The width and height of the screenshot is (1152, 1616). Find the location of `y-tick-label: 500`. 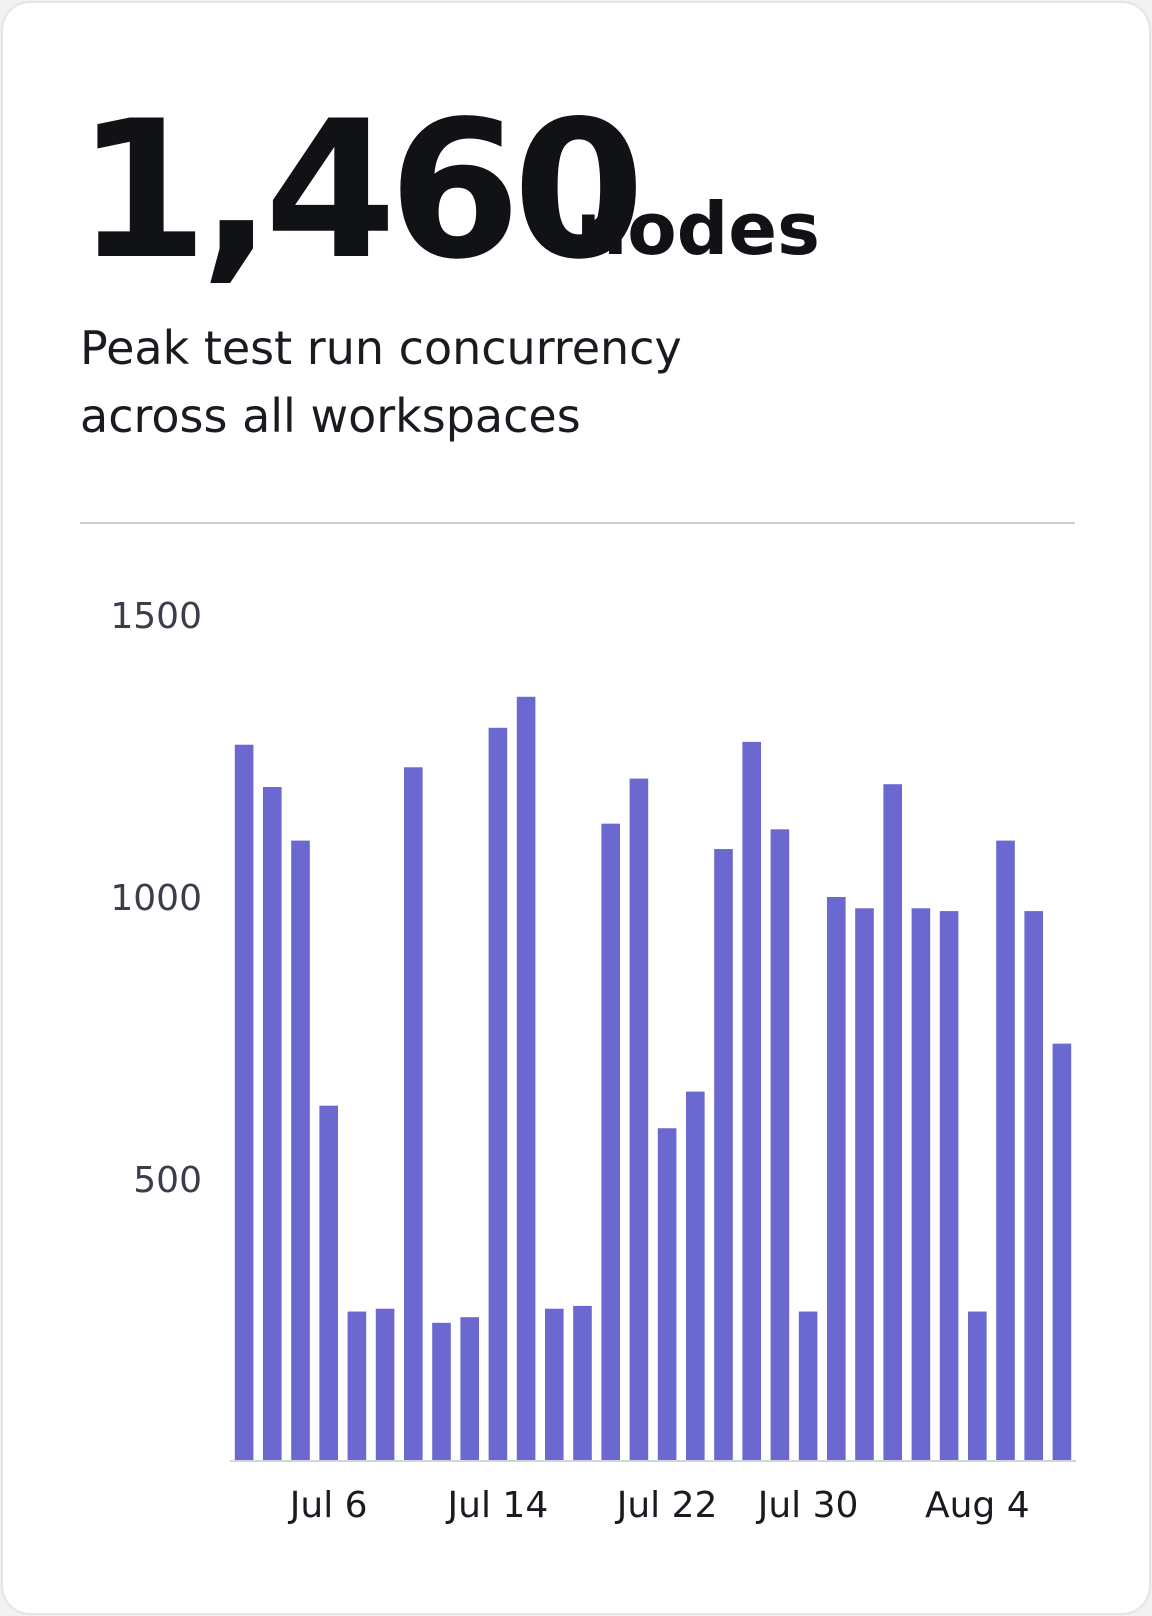

y-tick-label: 500 is located at coordinates (167, 1180).